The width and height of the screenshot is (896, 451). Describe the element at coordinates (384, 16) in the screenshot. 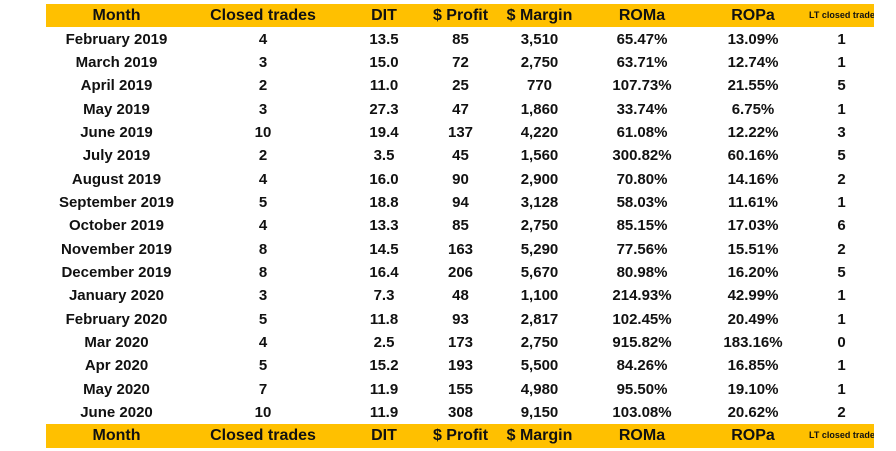

I see `header-dit: DIT` at that location.